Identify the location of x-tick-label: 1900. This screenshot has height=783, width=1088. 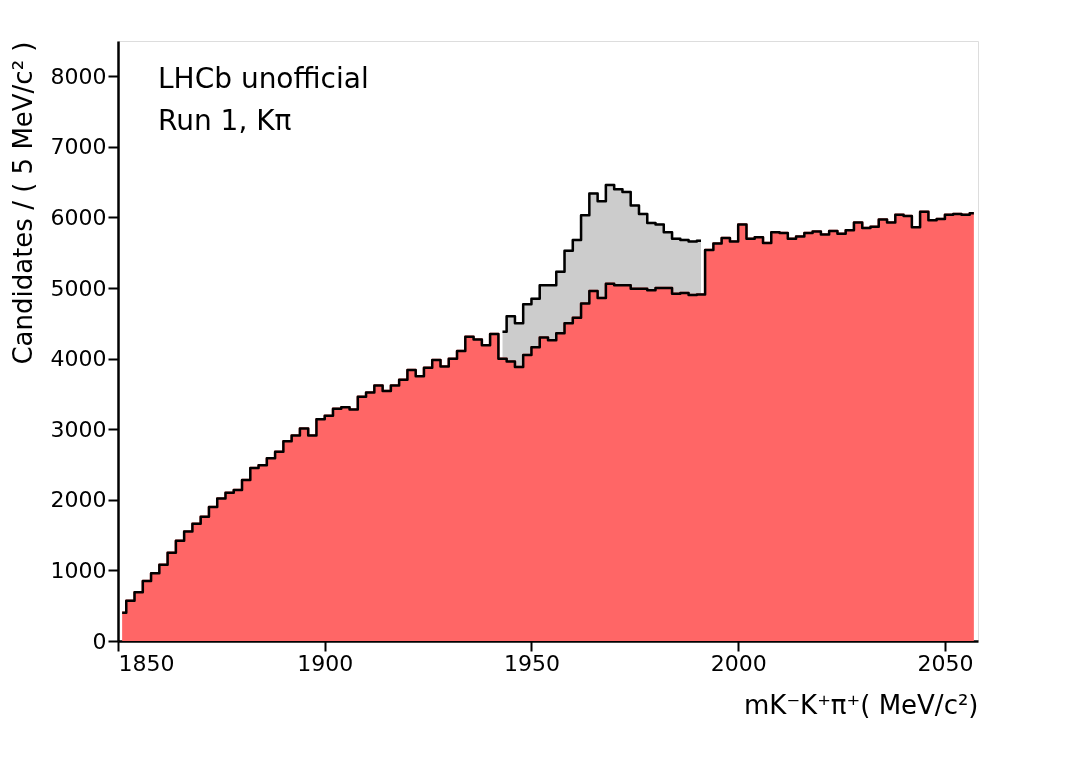
(325, 663).